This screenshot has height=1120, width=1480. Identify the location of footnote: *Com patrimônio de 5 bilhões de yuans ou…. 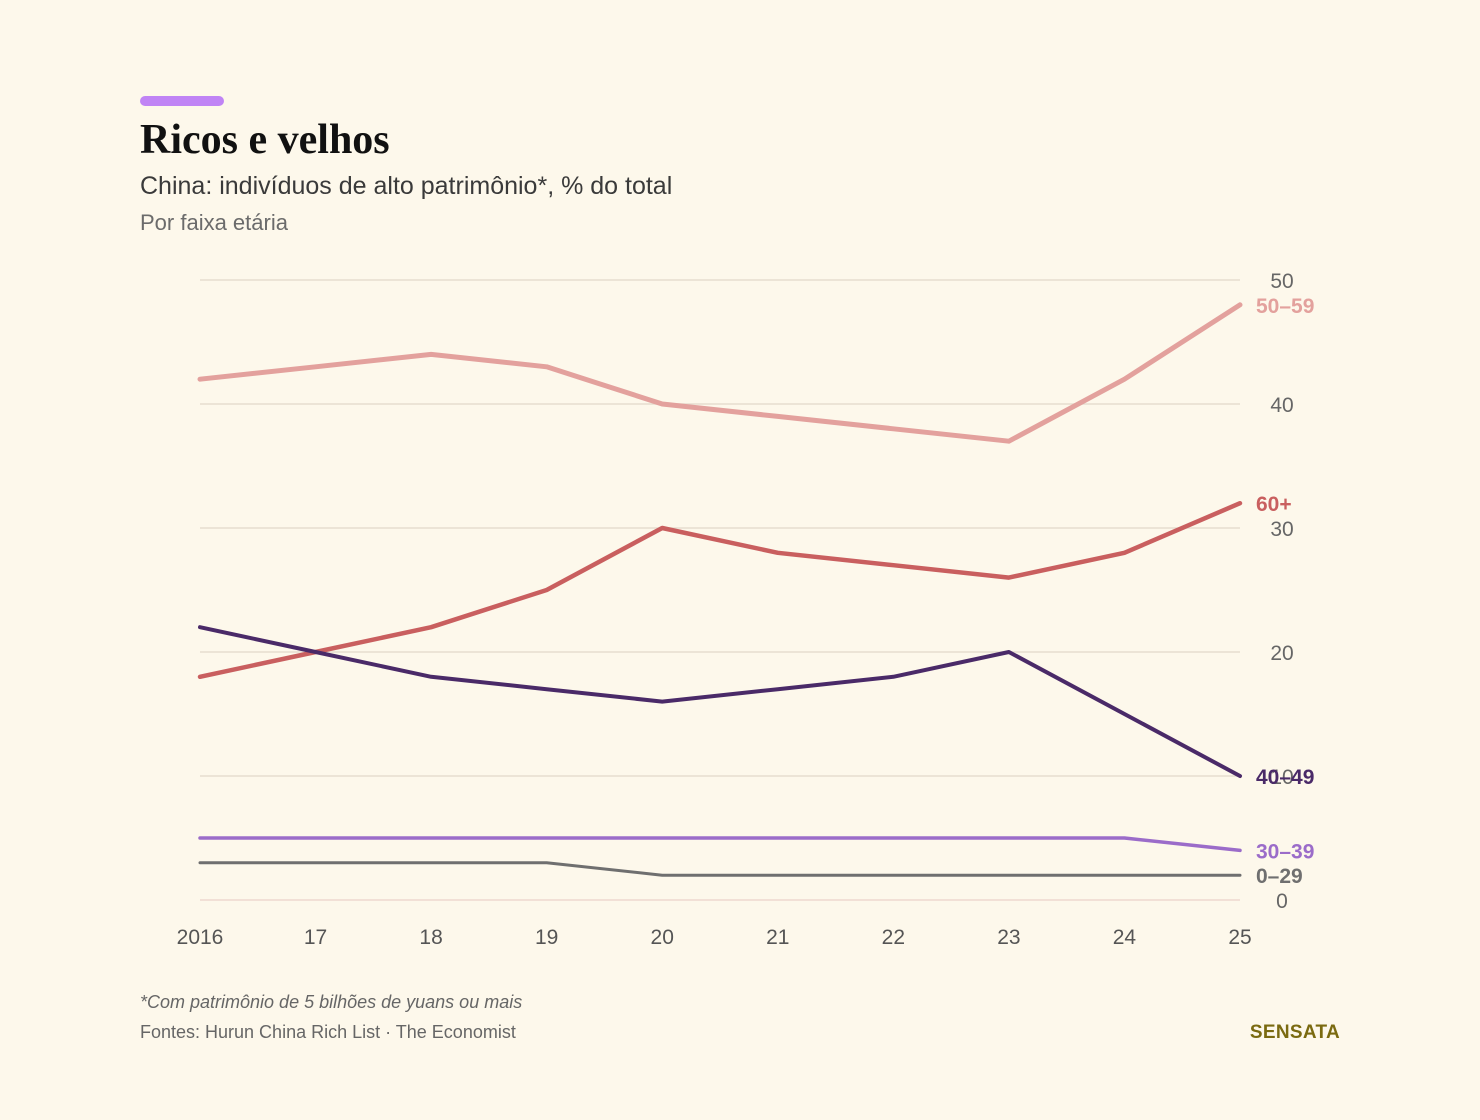
(331, 1002).